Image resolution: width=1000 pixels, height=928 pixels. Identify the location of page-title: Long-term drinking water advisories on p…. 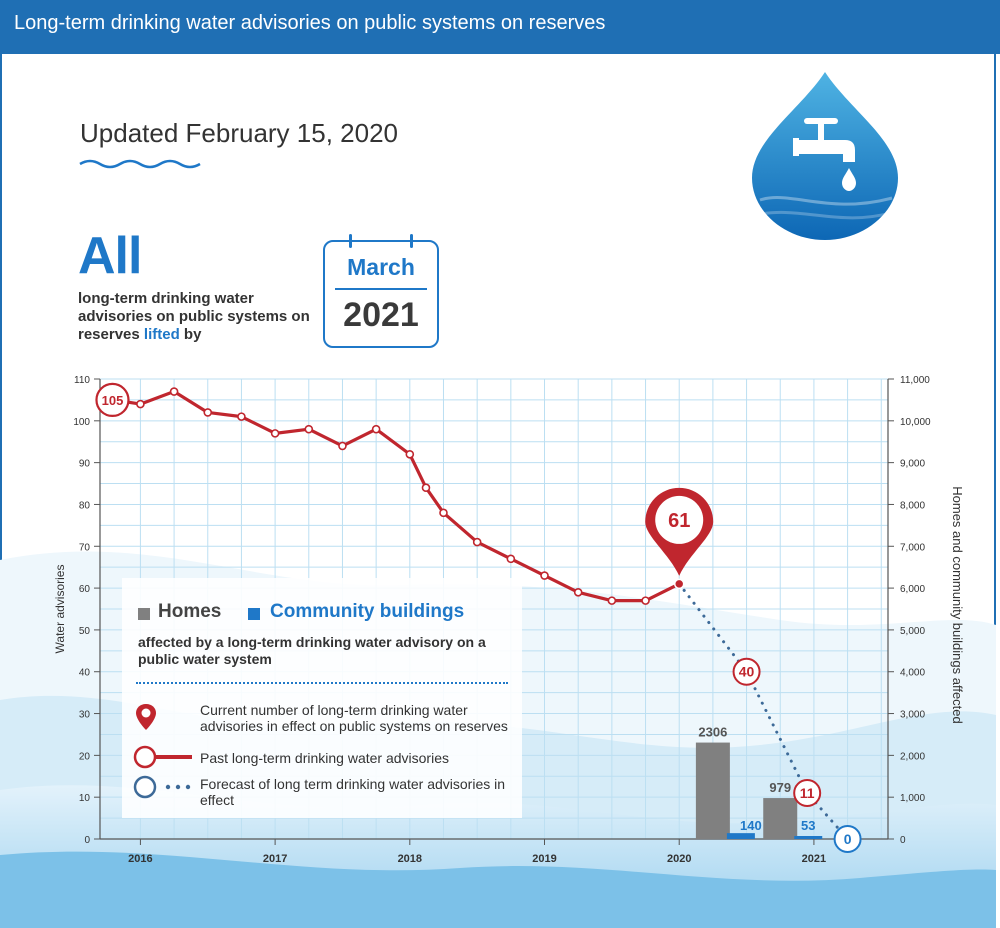
(310, 23).